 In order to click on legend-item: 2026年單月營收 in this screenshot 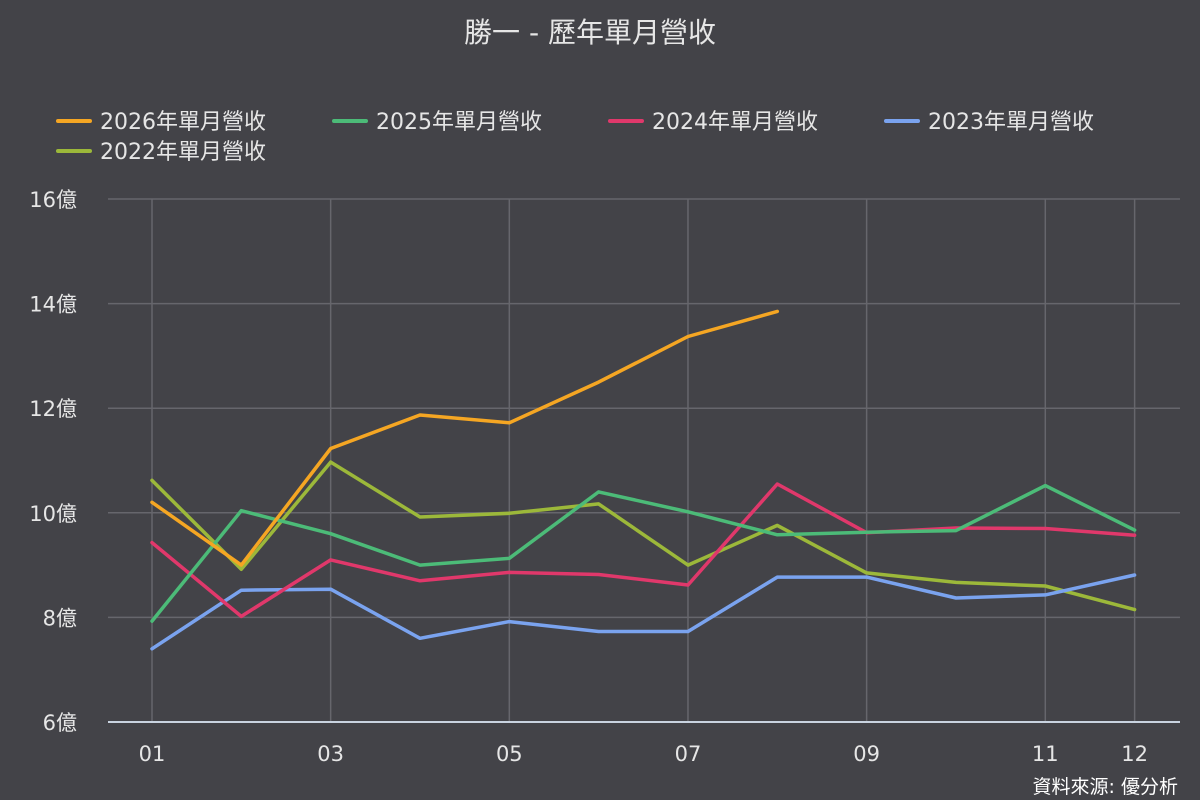, I will do `click(161, 122)`.